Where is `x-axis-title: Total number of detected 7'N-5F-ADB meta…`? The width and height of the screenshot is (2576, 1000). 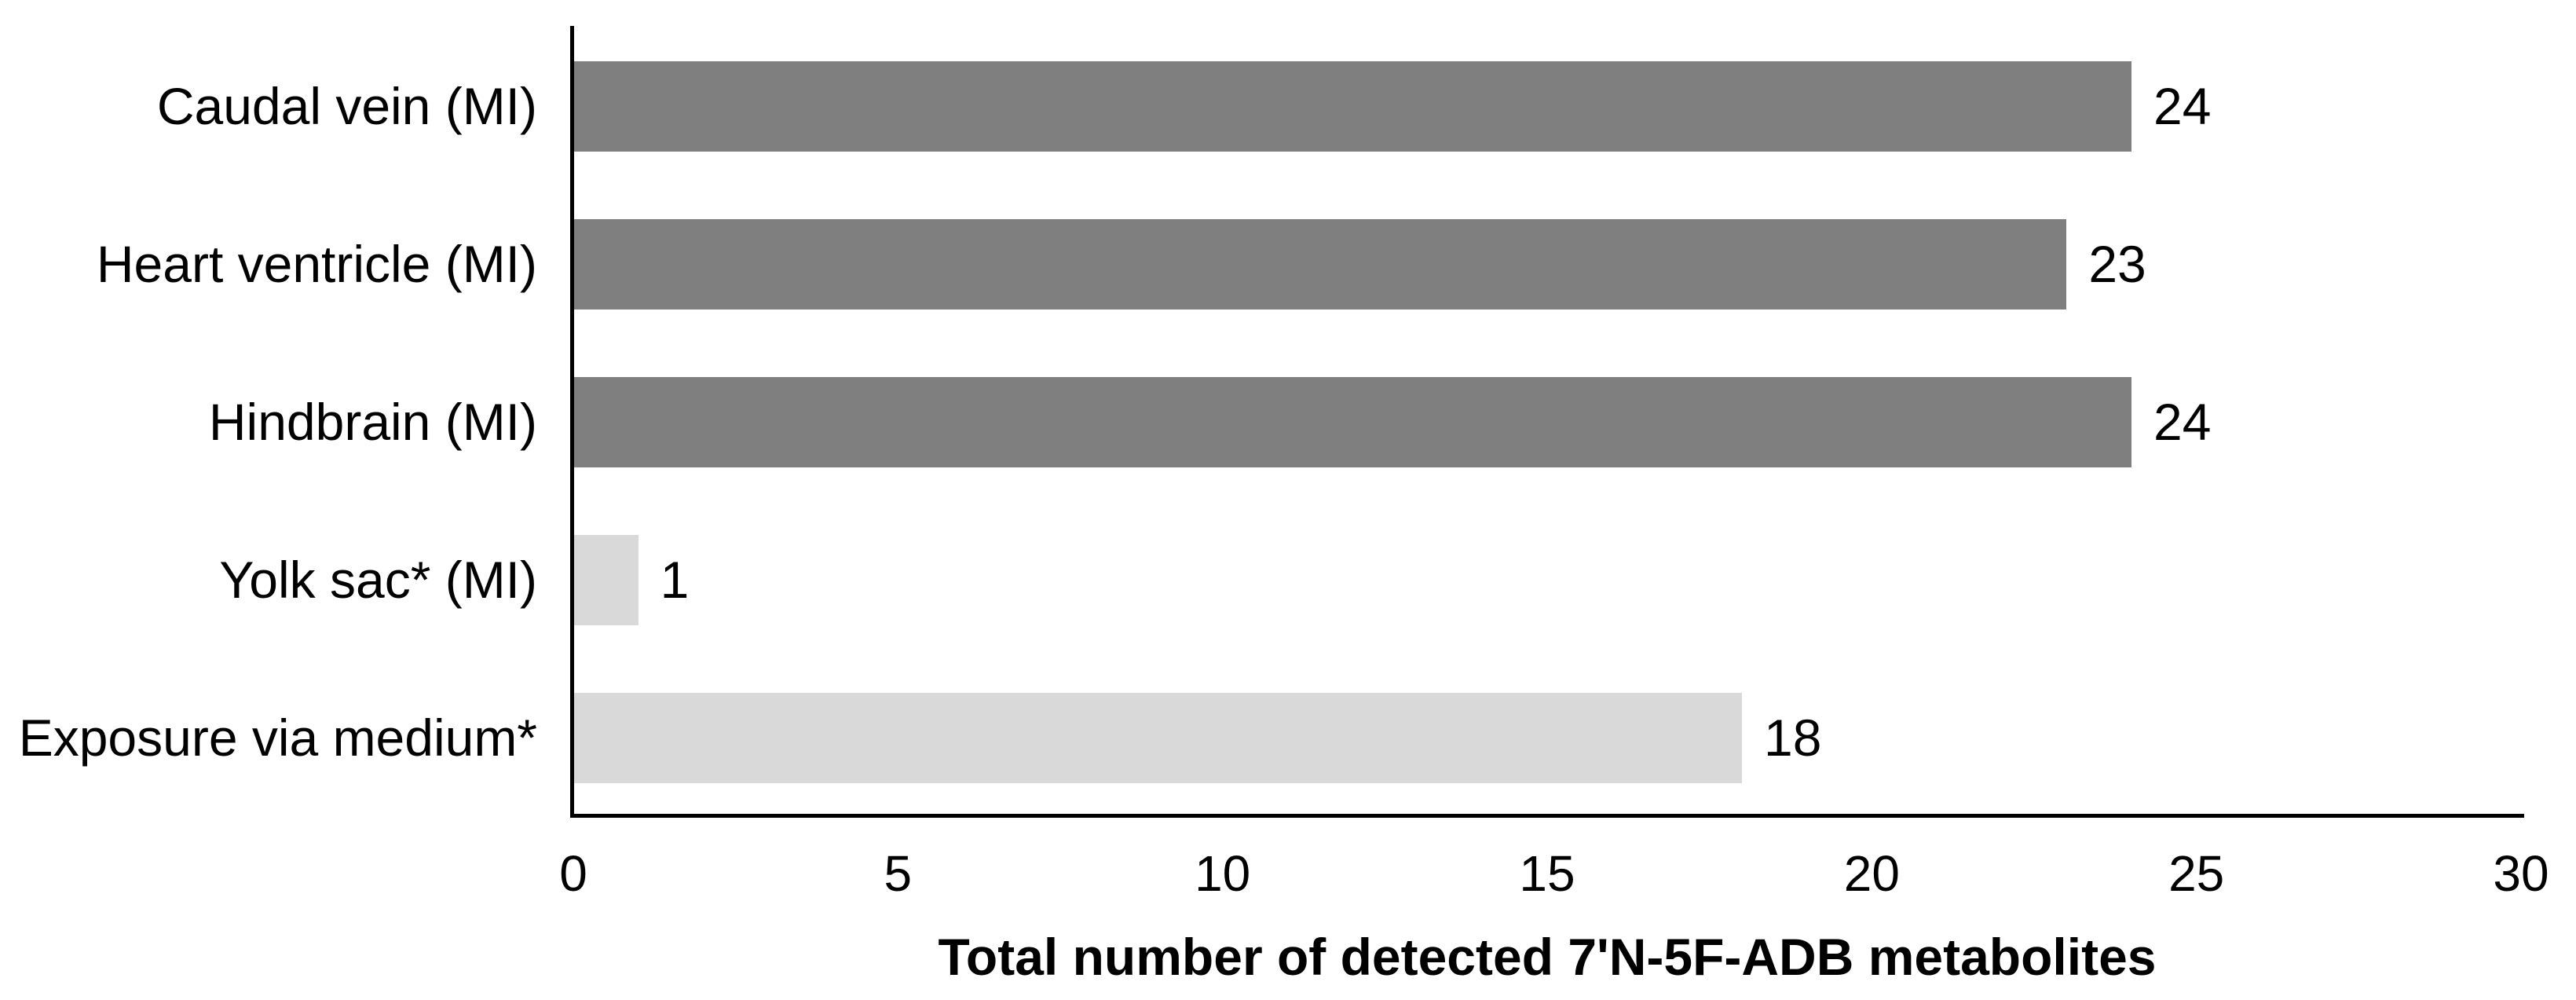
x-axis-title: Total number of detected 7'N-5F-ADB meta… is located at coordinates (1548, 957).